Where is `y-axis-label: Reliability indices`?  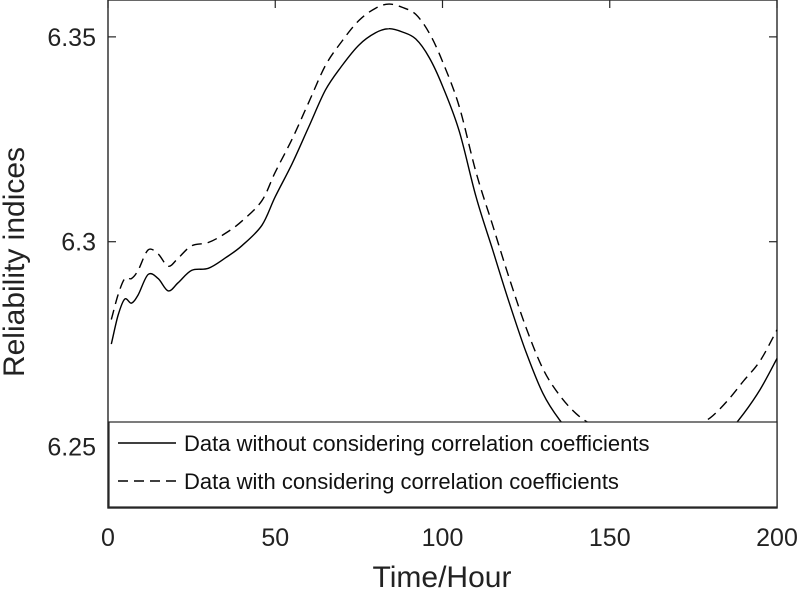 y-axis-label: Reliability indices is located at coordinates (15, 262).